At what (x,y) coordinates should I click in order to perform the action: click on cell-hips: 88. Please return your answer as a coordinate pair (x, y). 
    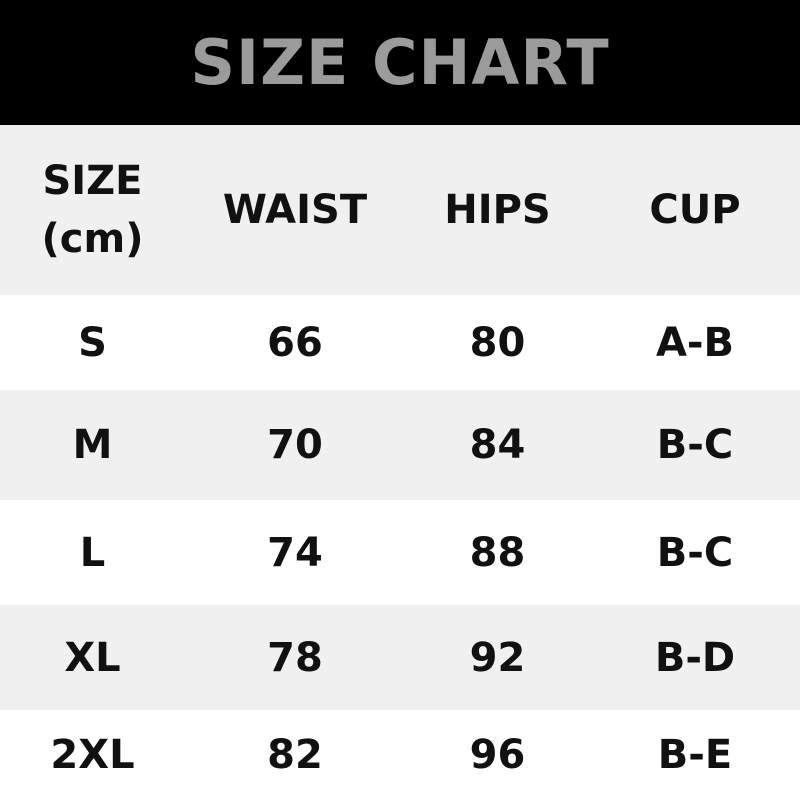
    Looking at the image, I should click on (497, 552).